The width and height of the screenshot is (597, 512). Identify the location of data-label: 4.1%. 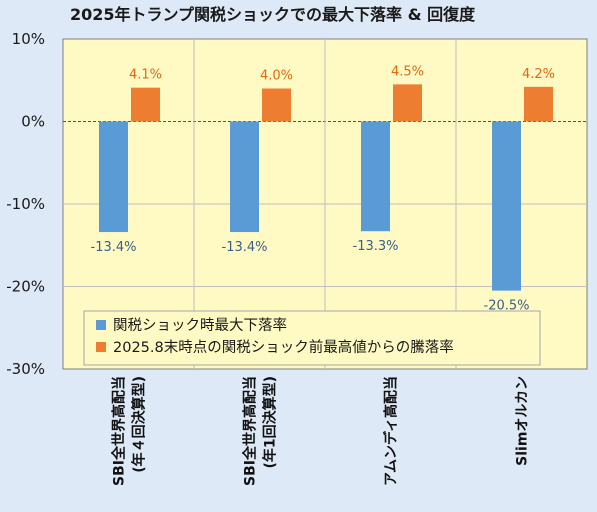
(145, 75).